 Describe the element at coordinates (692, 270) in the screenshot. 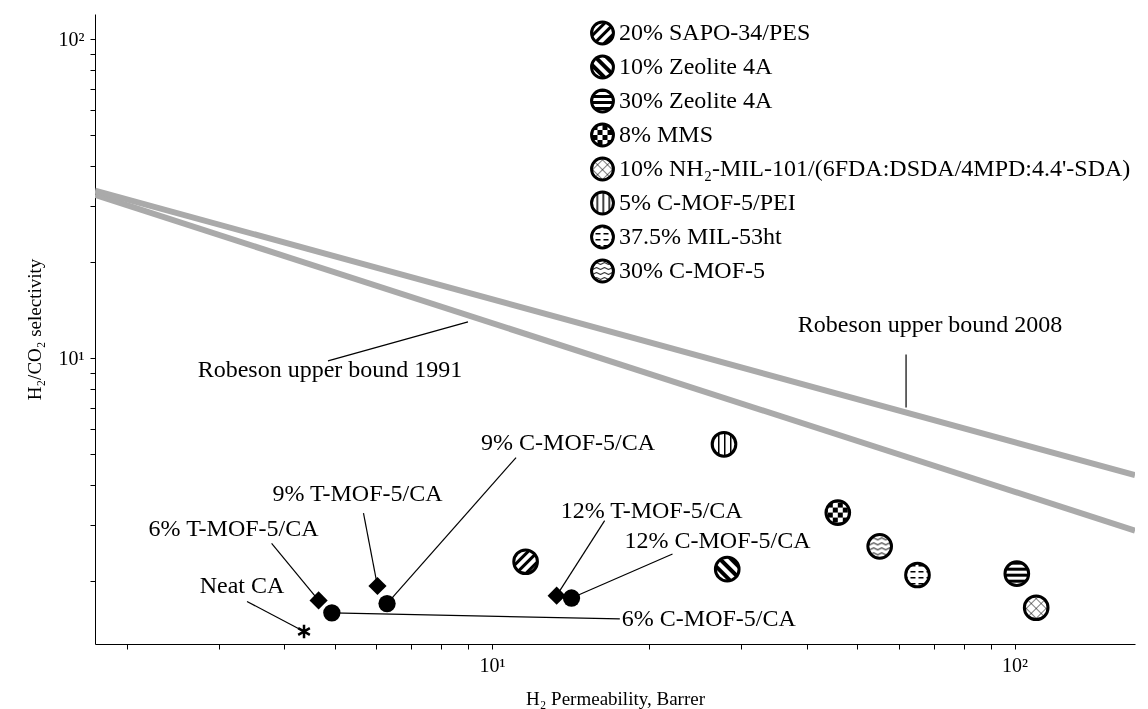

I see `legend-label: 30% C-MOF-5` at that location.